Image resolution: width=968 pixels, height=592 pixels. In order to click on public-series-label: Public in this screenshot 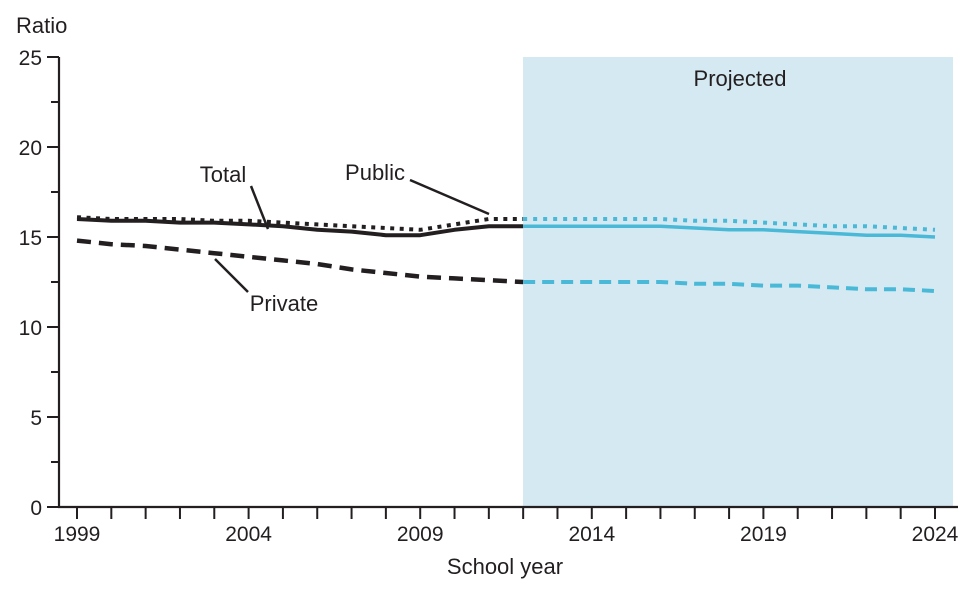, I will do `click(375, 172)`.